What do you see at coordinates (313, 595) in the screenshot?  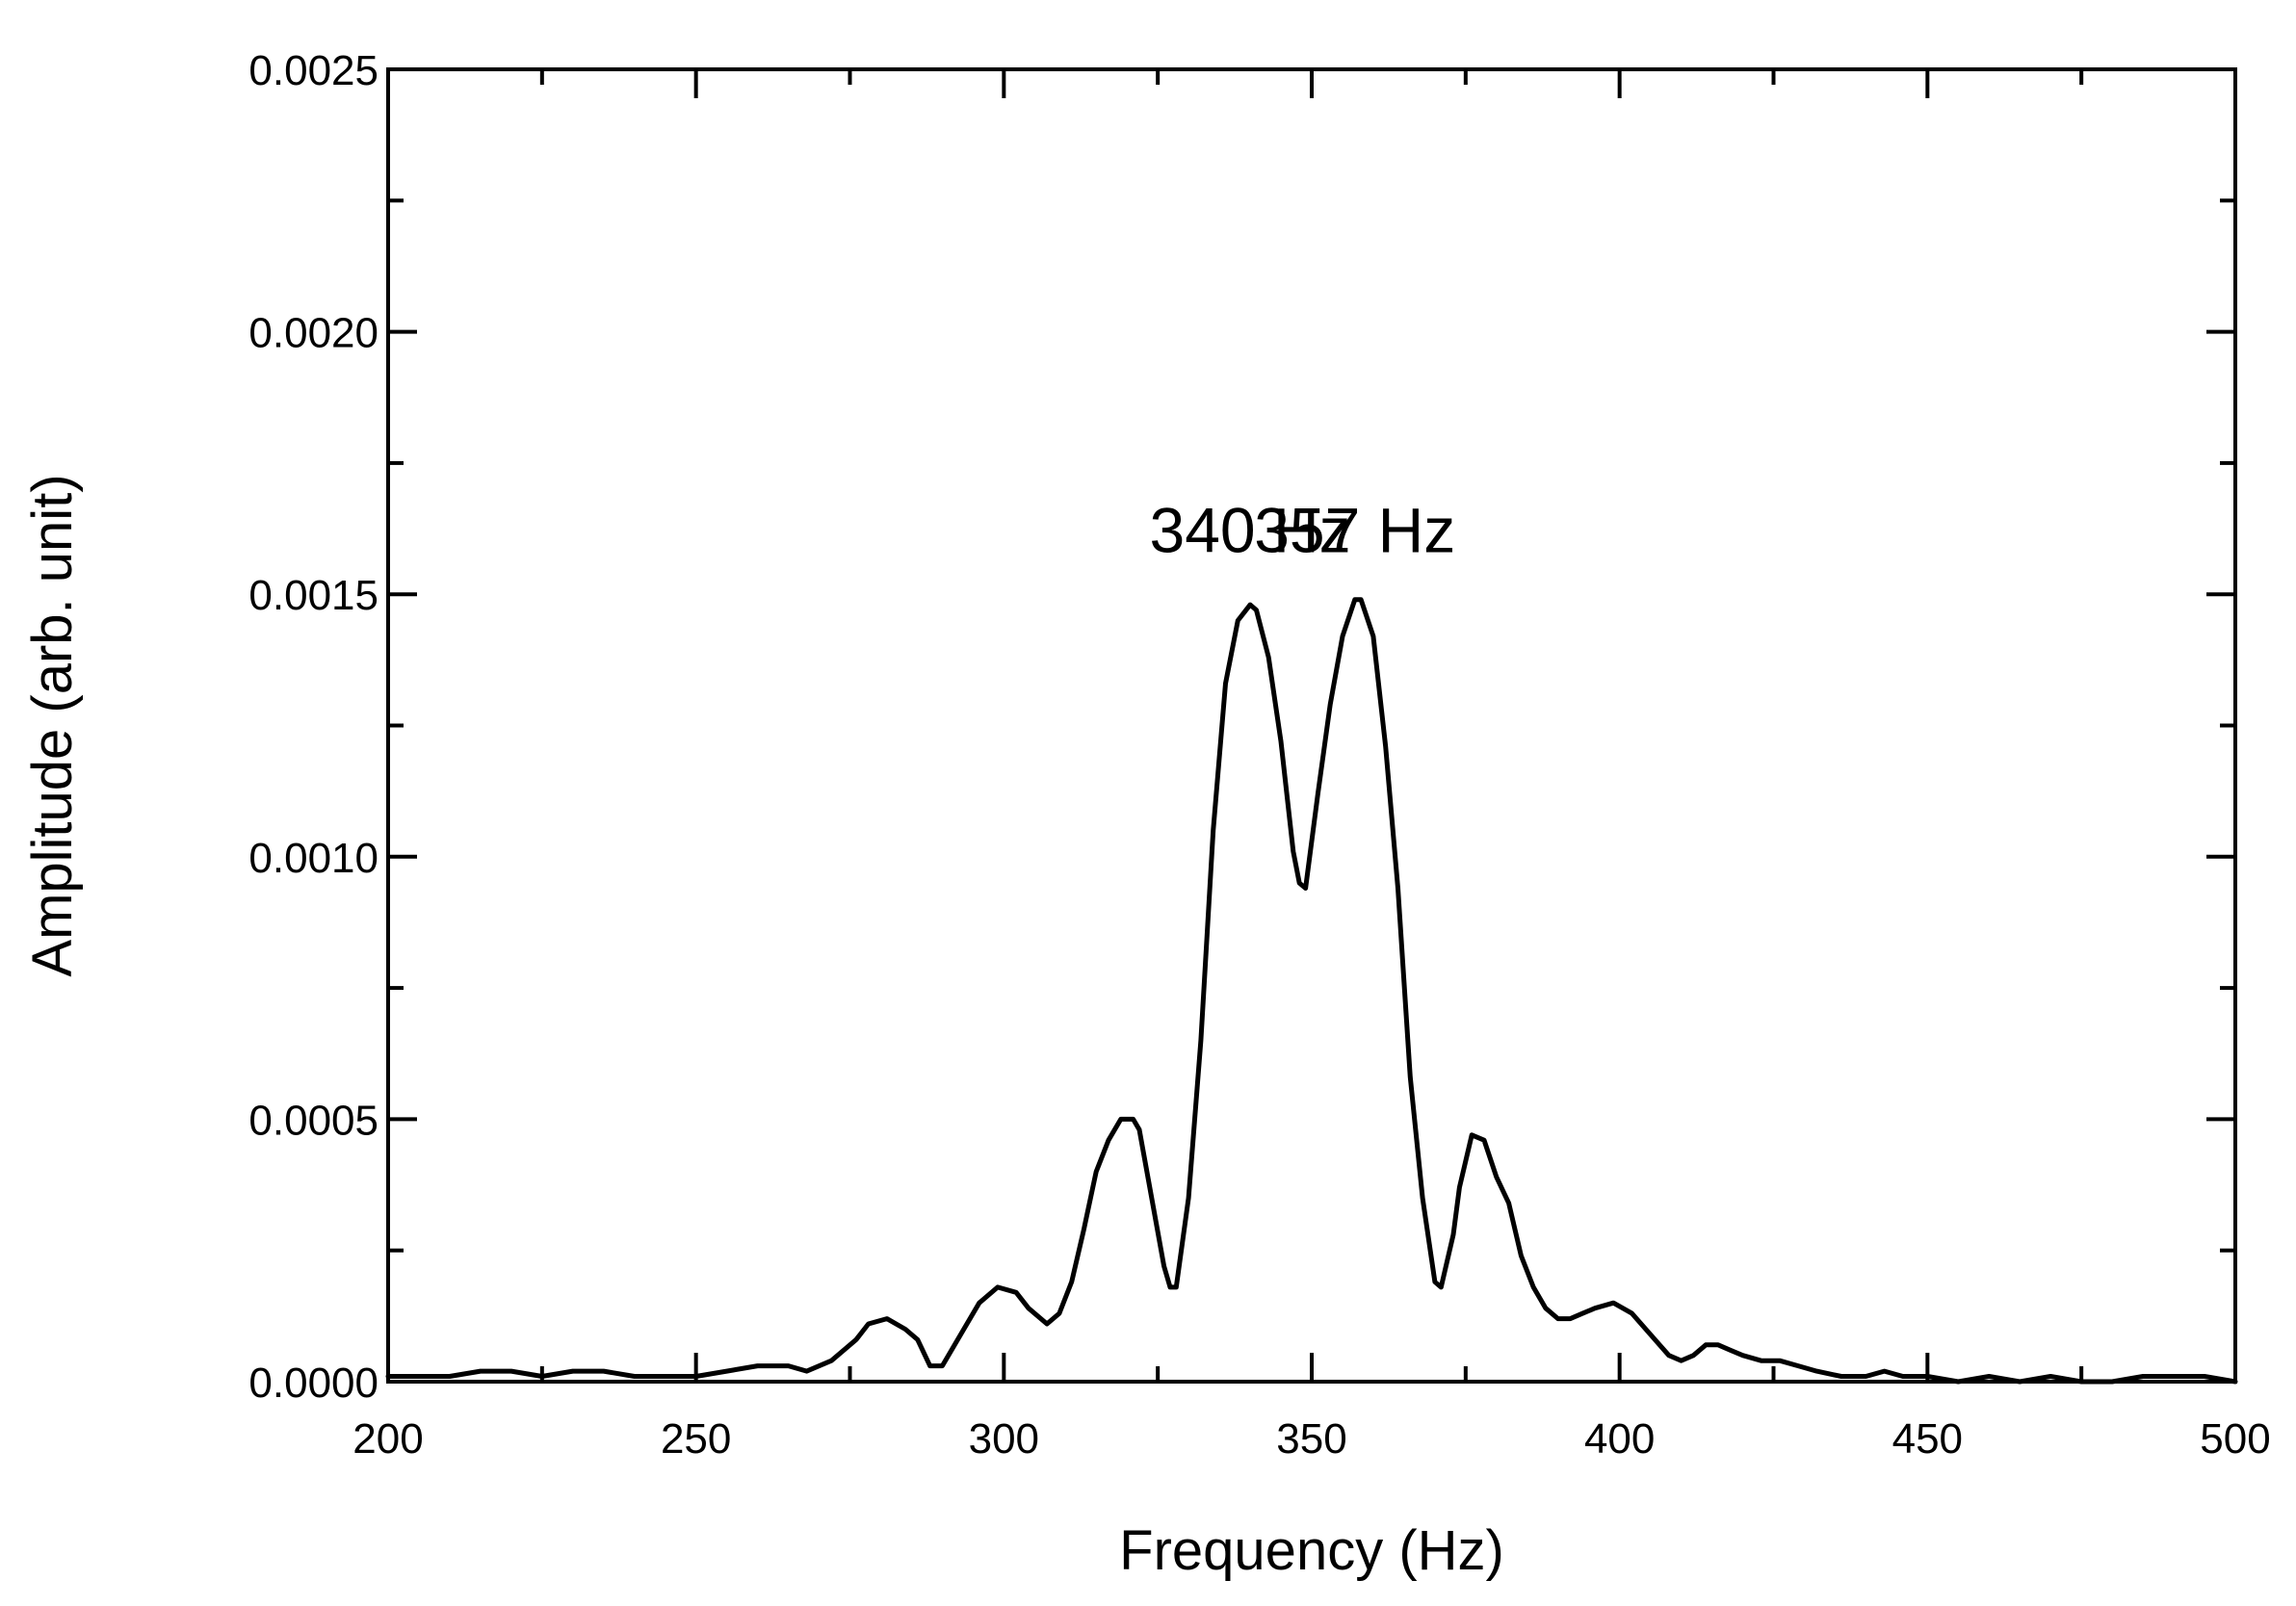 I see `y-tick-label: 0.0015` at bounding box center [313, 595].